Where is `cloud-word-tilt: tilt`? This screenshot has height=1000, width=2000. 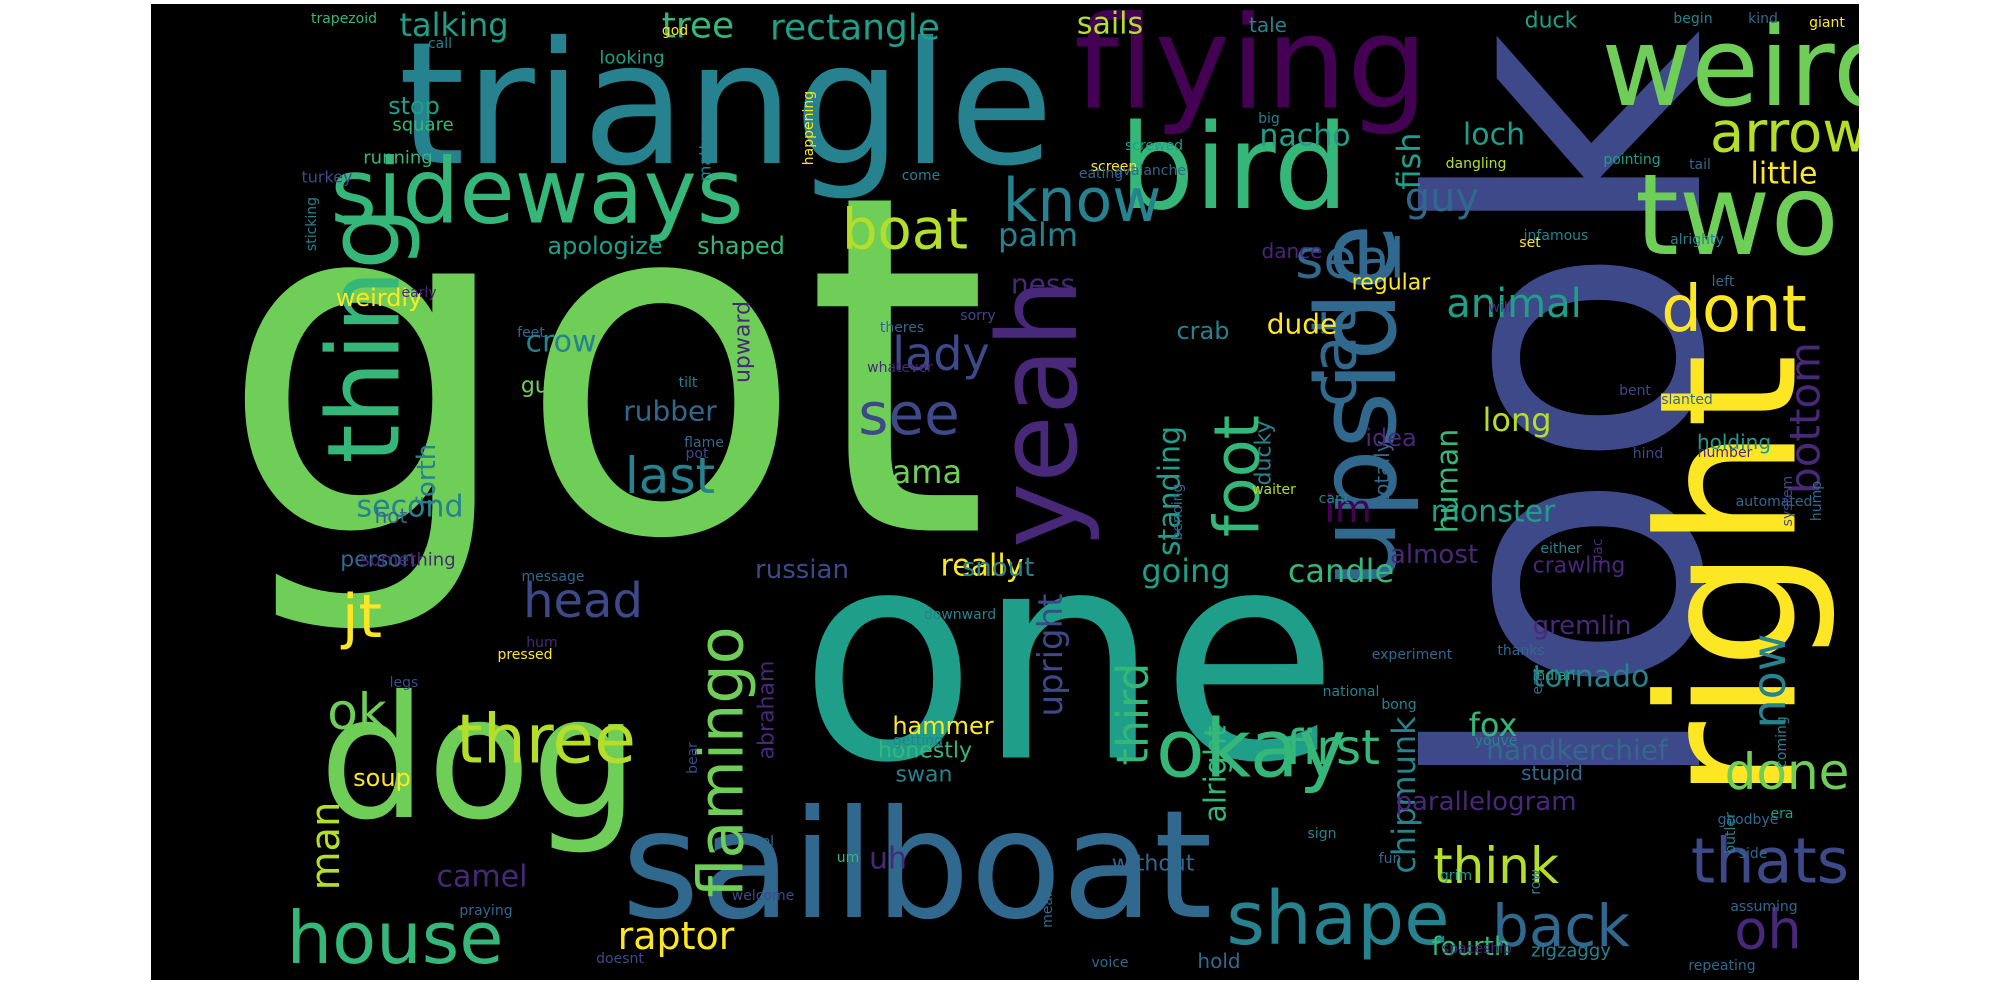
cloud-word-tilt: tilt is located at coordinates (688, 383).